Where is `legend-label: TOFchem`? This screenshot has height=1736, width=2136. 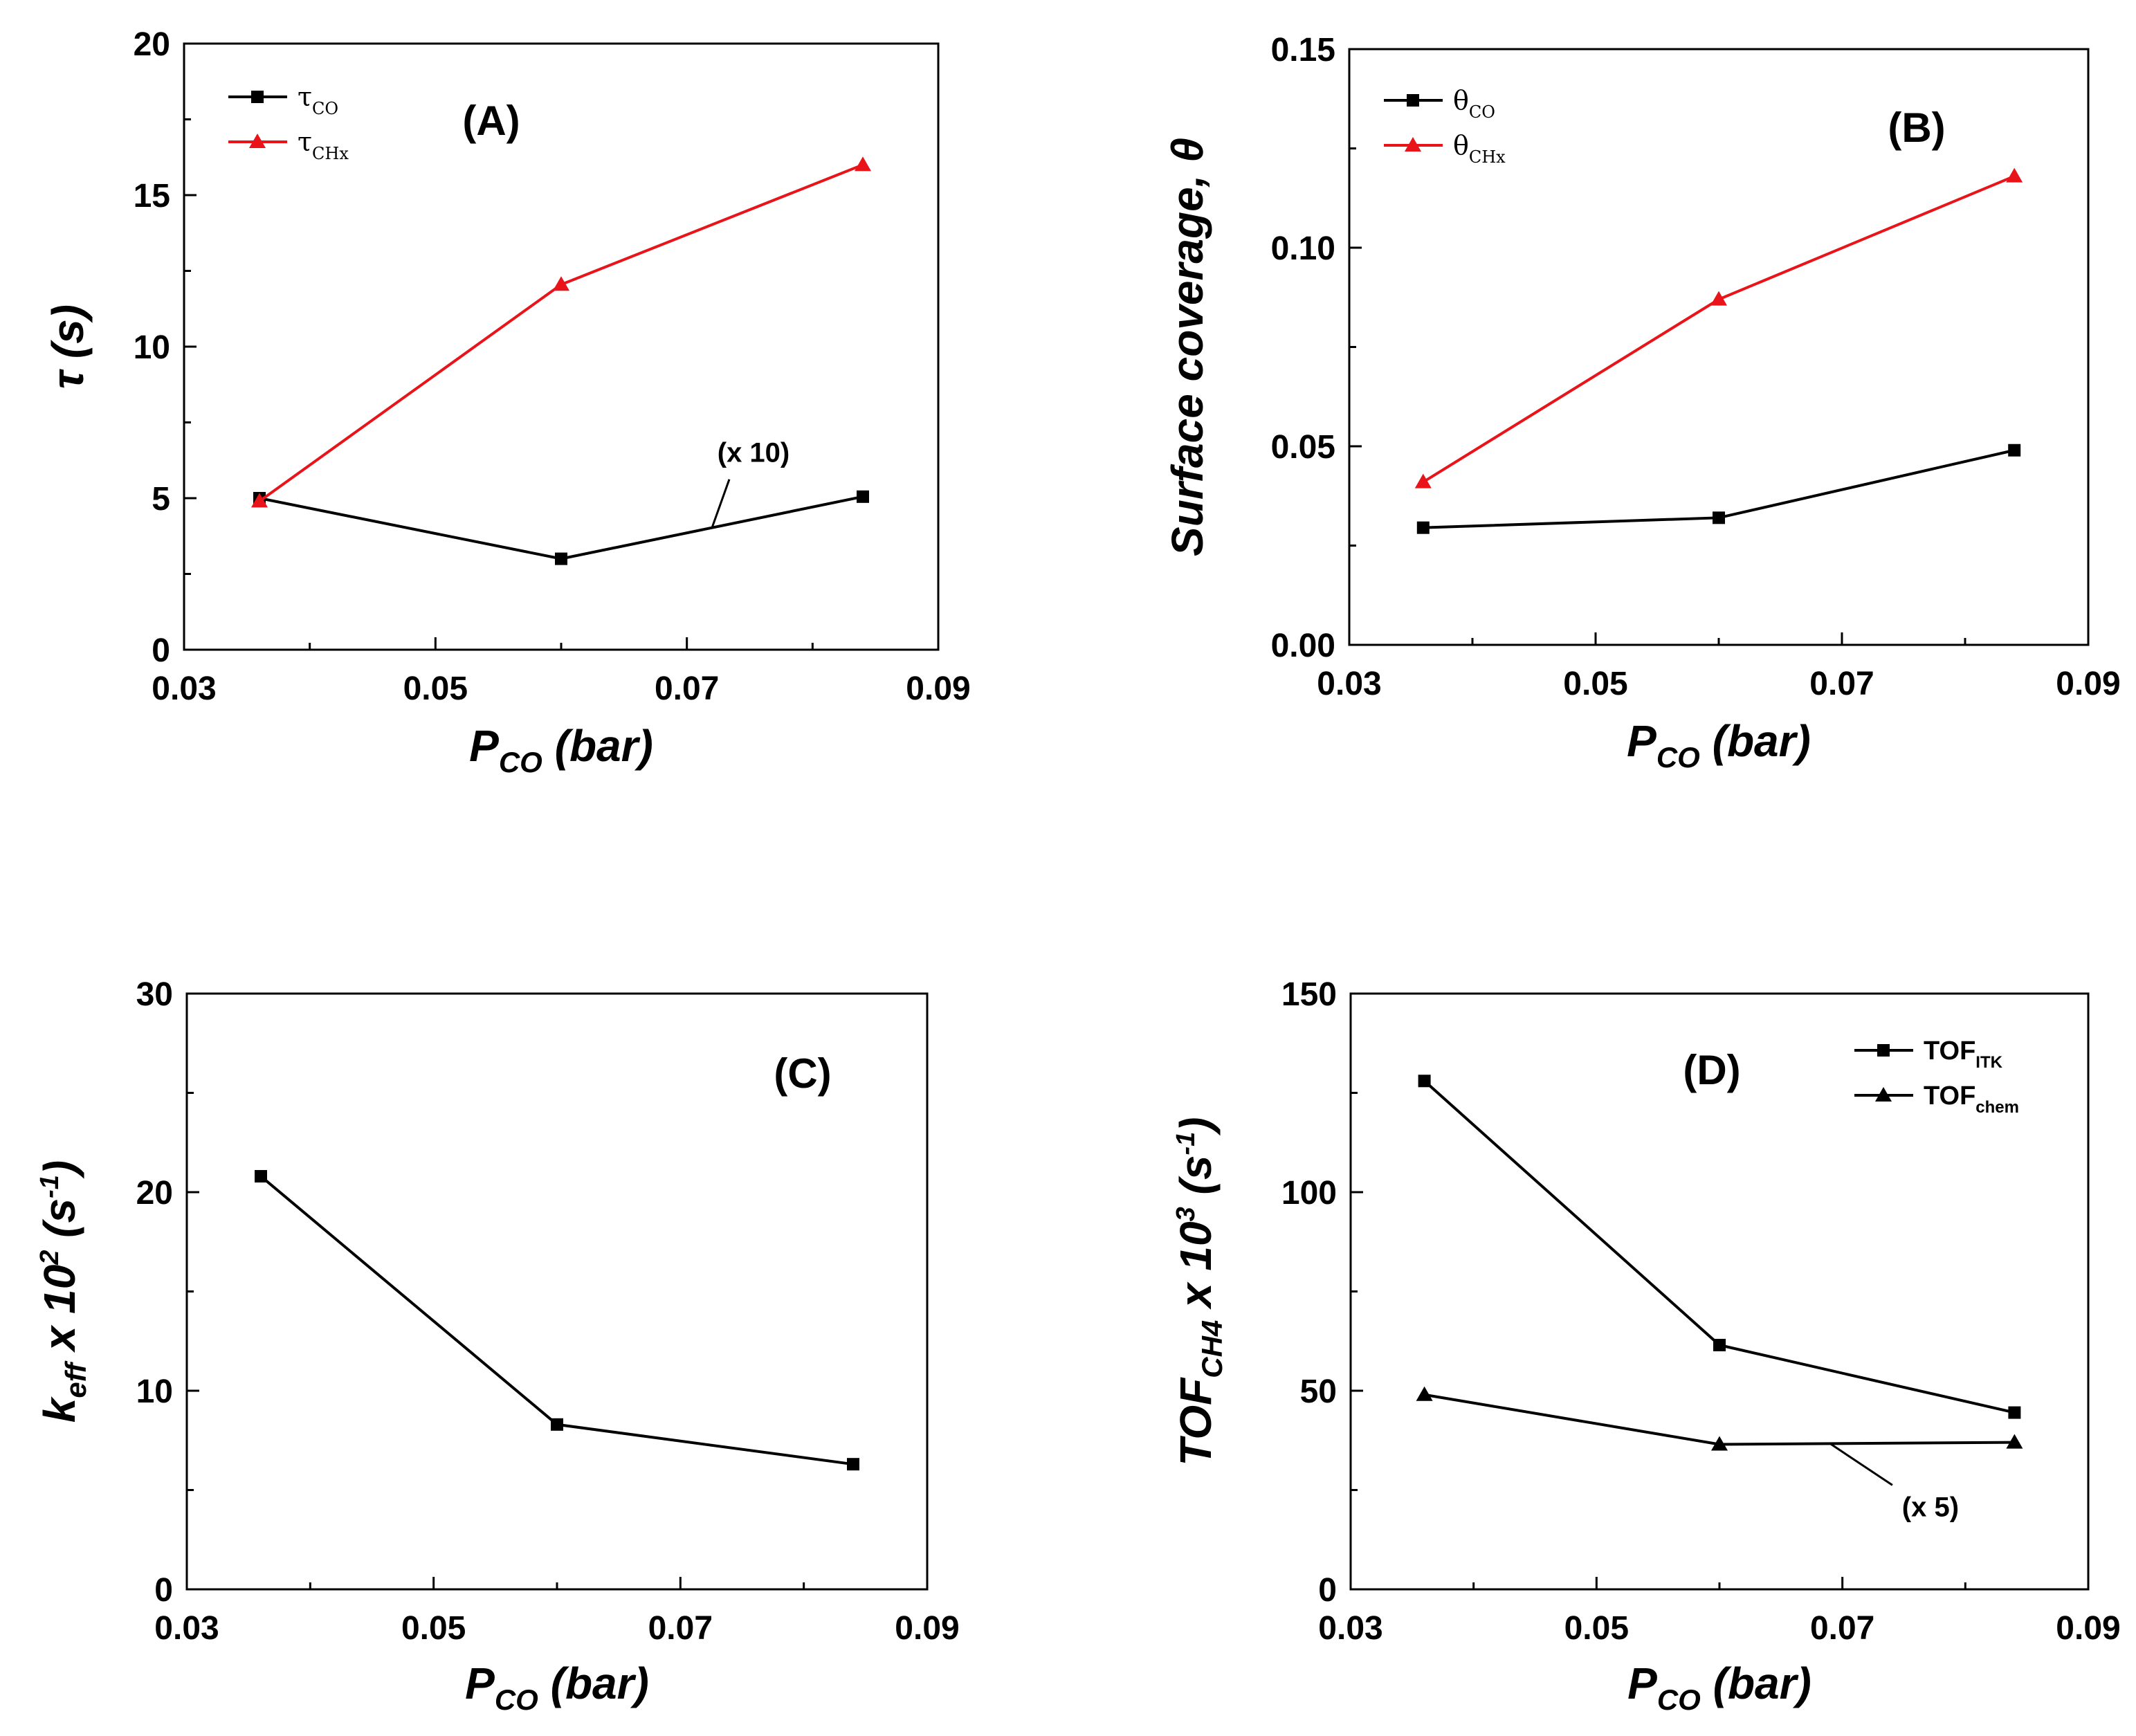 legend-label: TOFchem is located at coordinates (1972, 1099).